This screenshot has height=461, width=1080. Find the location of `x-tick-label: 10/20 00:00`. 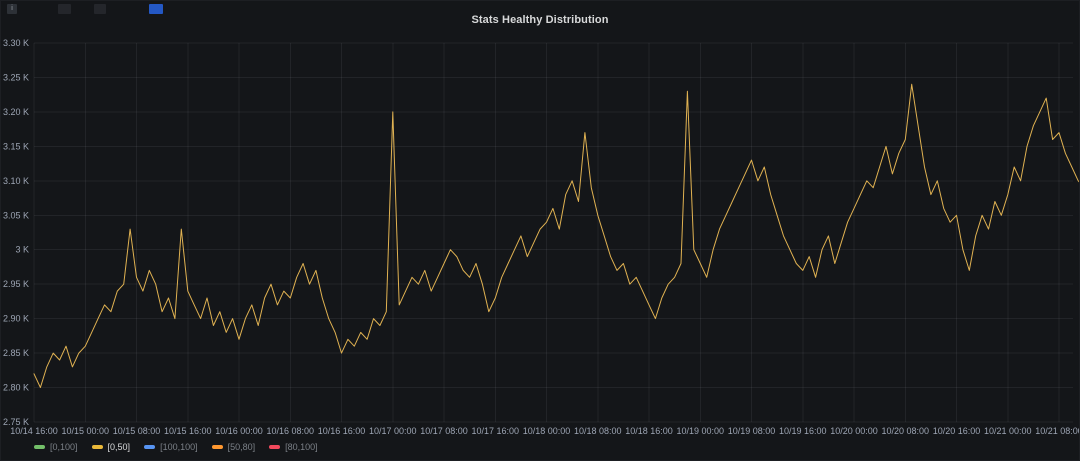

x-tick-label: 10/20 00:00 is located at coordinates (854, 431).